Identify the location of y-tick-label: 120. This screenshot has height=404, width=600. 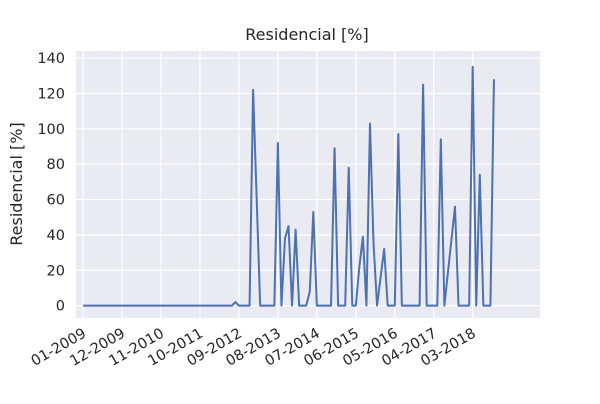
(51, 94).